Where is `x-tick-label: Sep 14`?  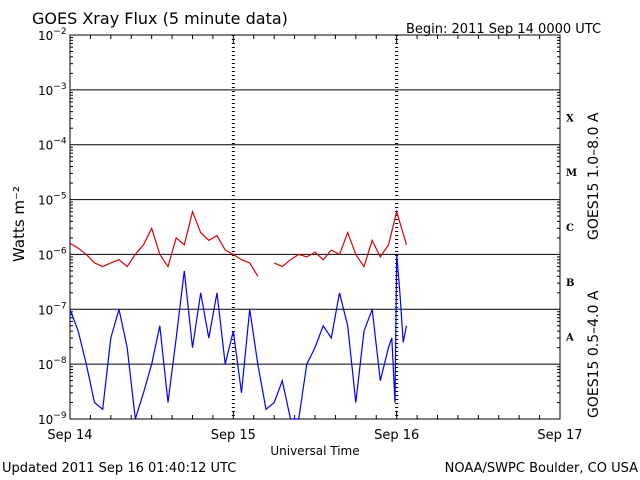
x-tick-label: Sep 14 is located at coordinates (69, 435).